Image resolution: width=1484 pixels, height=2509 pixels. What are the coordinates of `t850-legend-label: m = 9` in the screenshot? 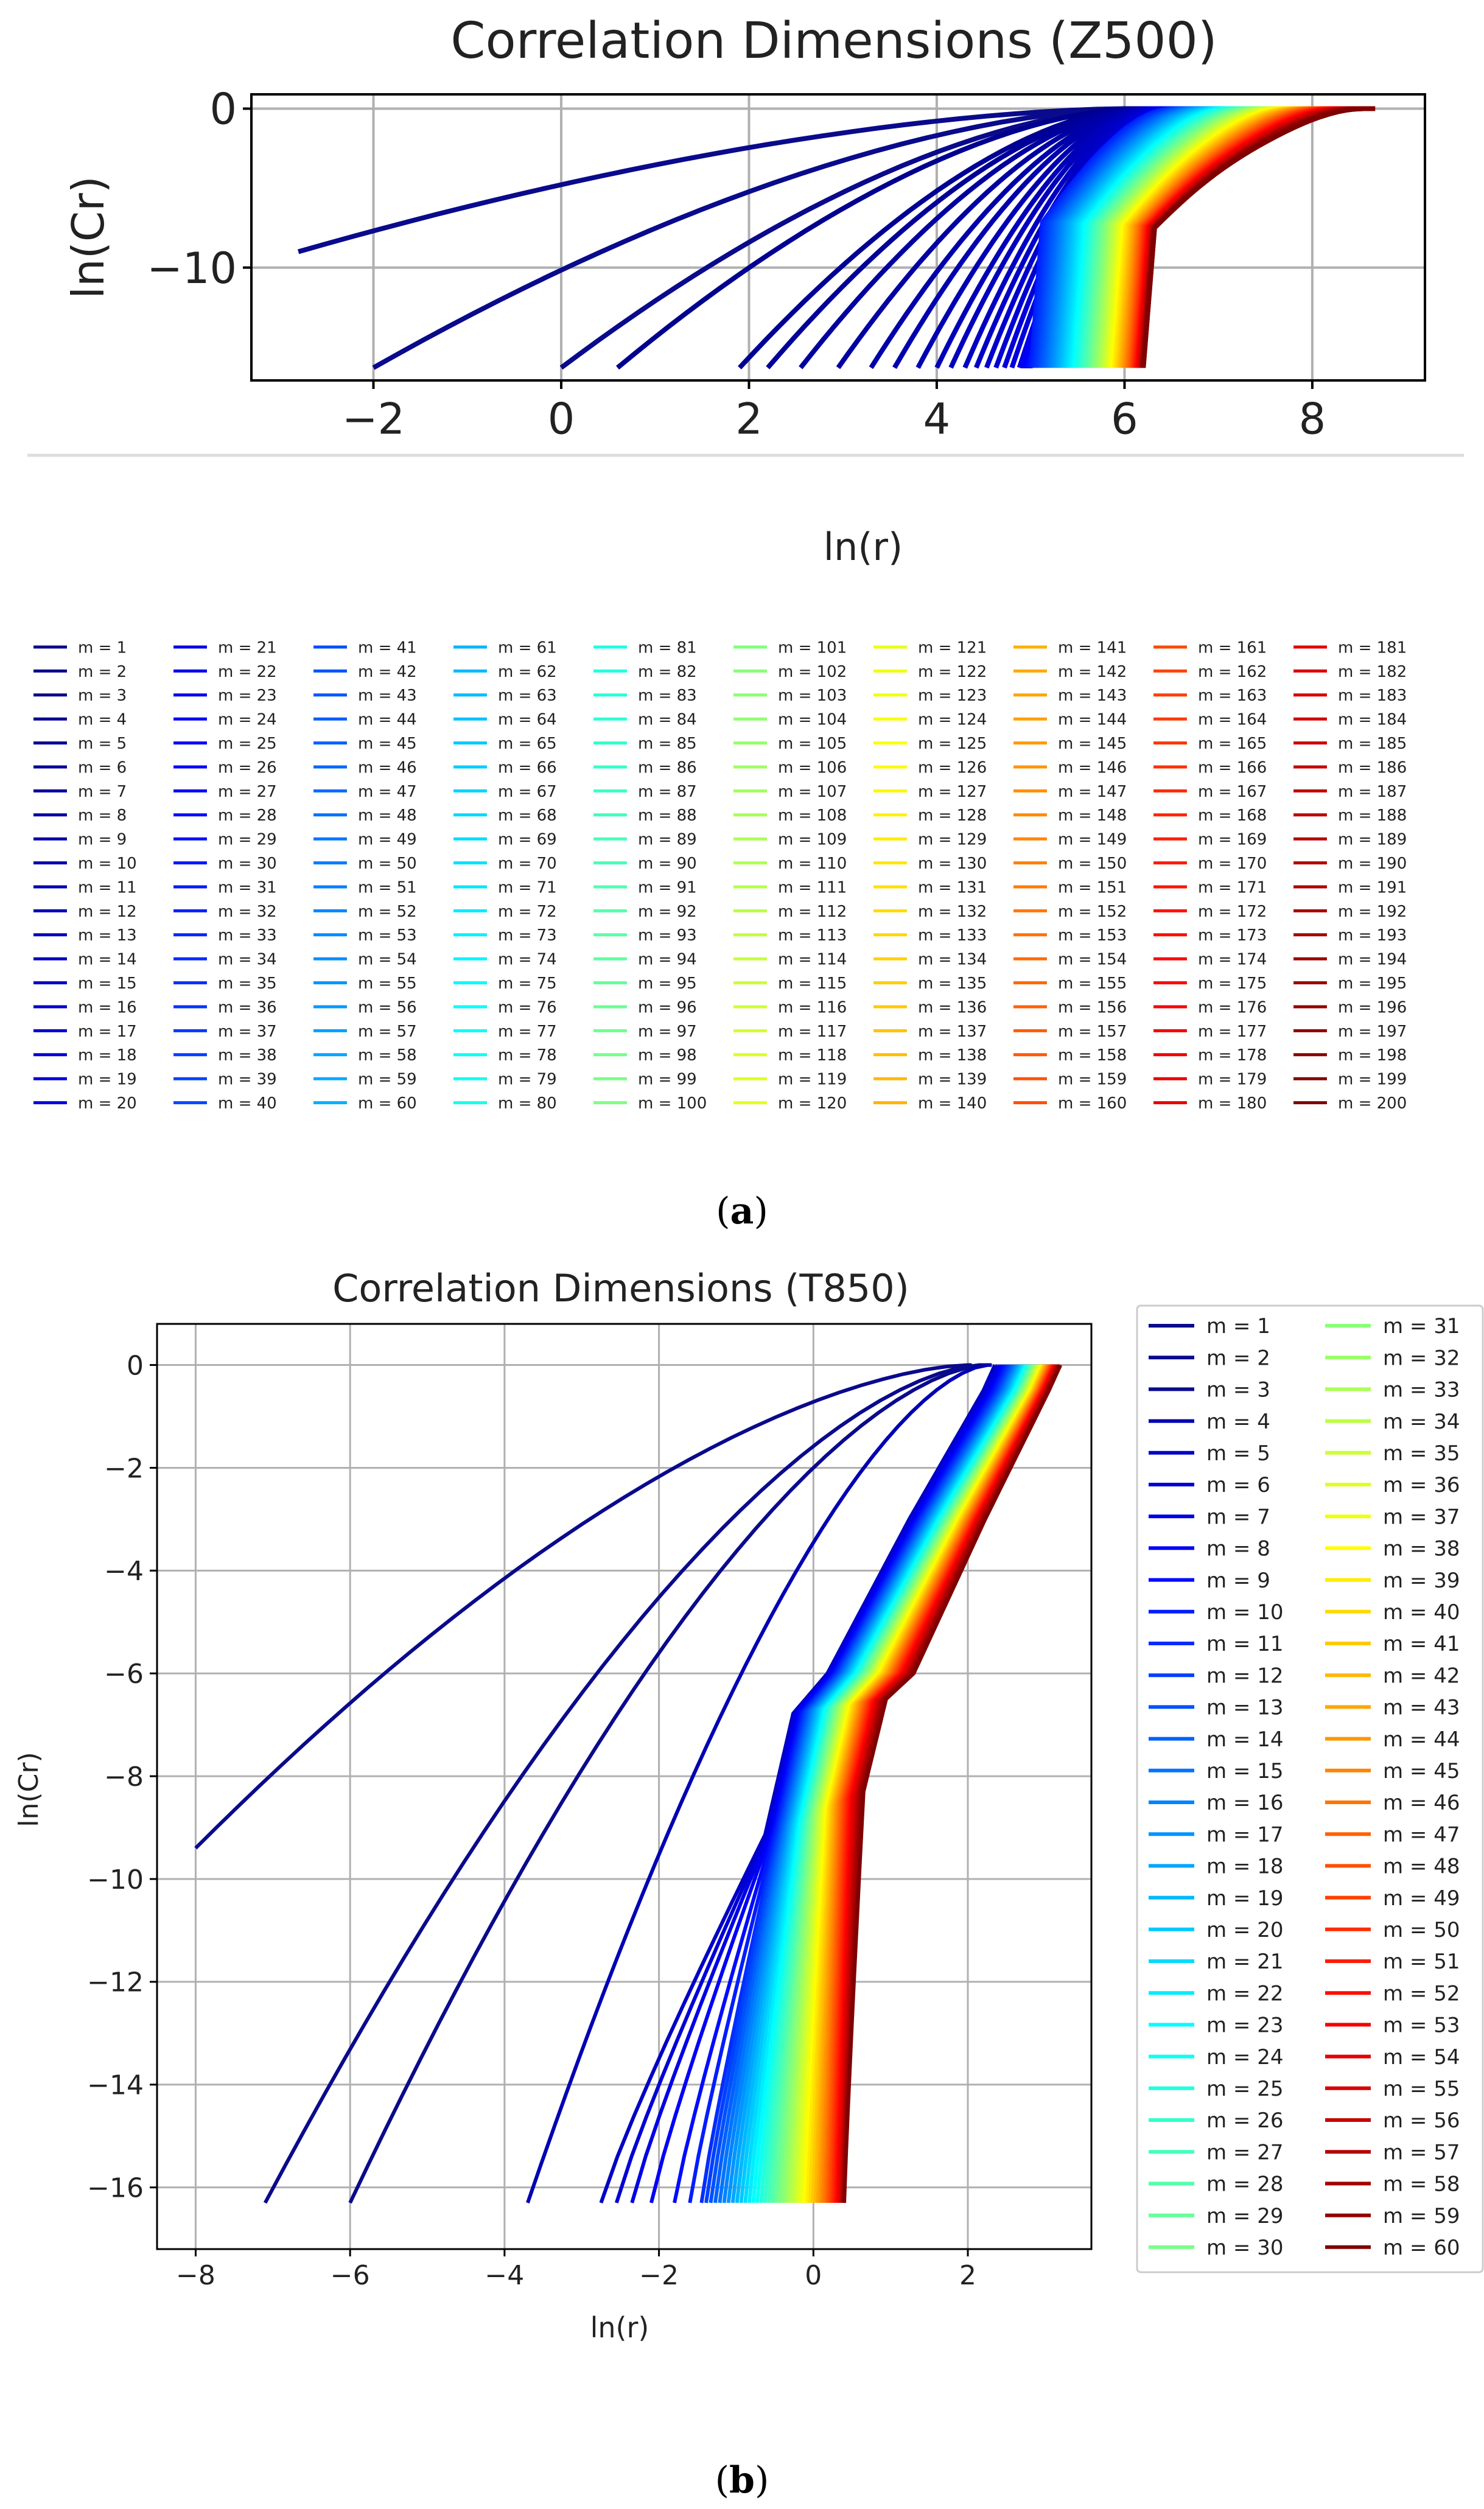 It's located at (1238, 1581).